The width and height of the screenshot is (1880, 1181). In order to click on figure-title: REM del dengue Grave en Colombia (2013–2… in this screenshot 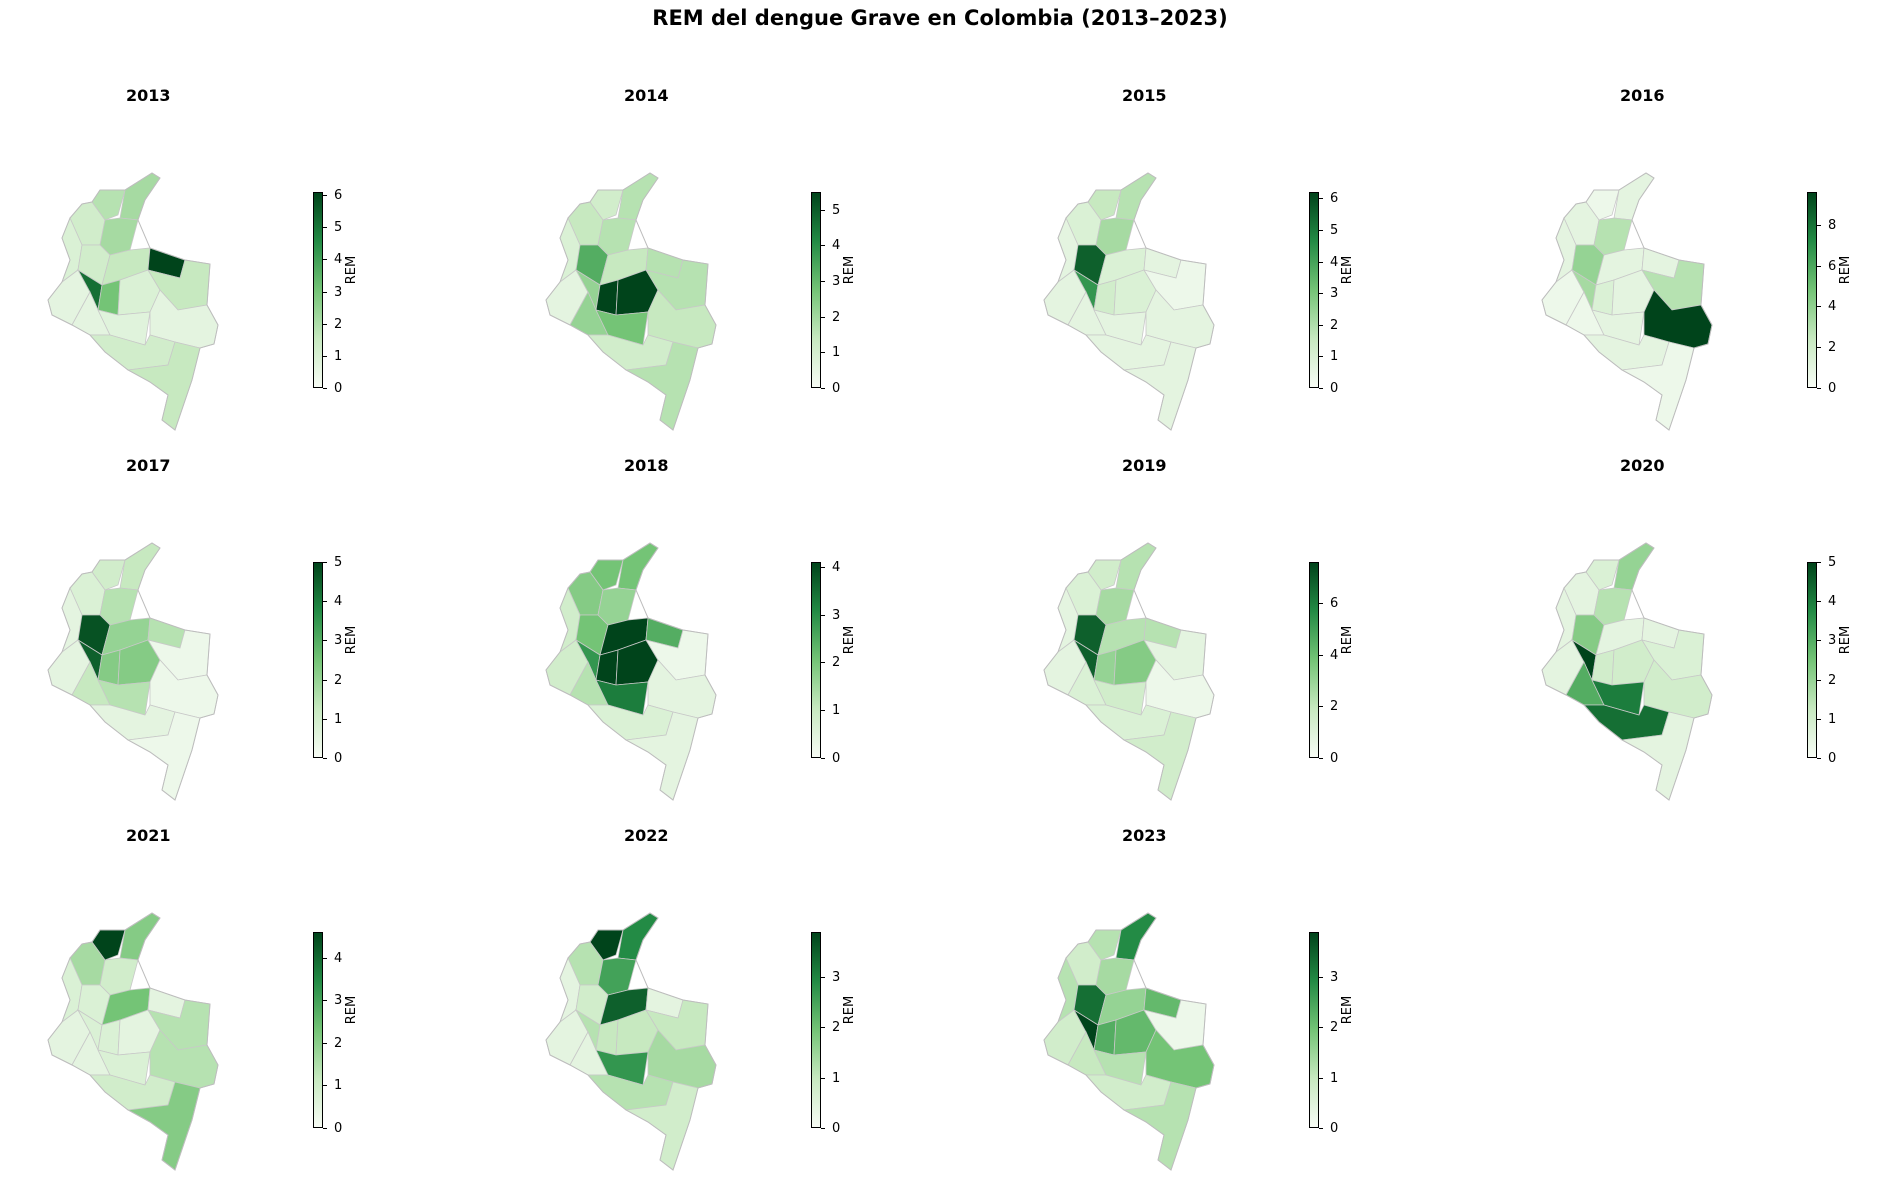, I will do `click(940, 18)`.